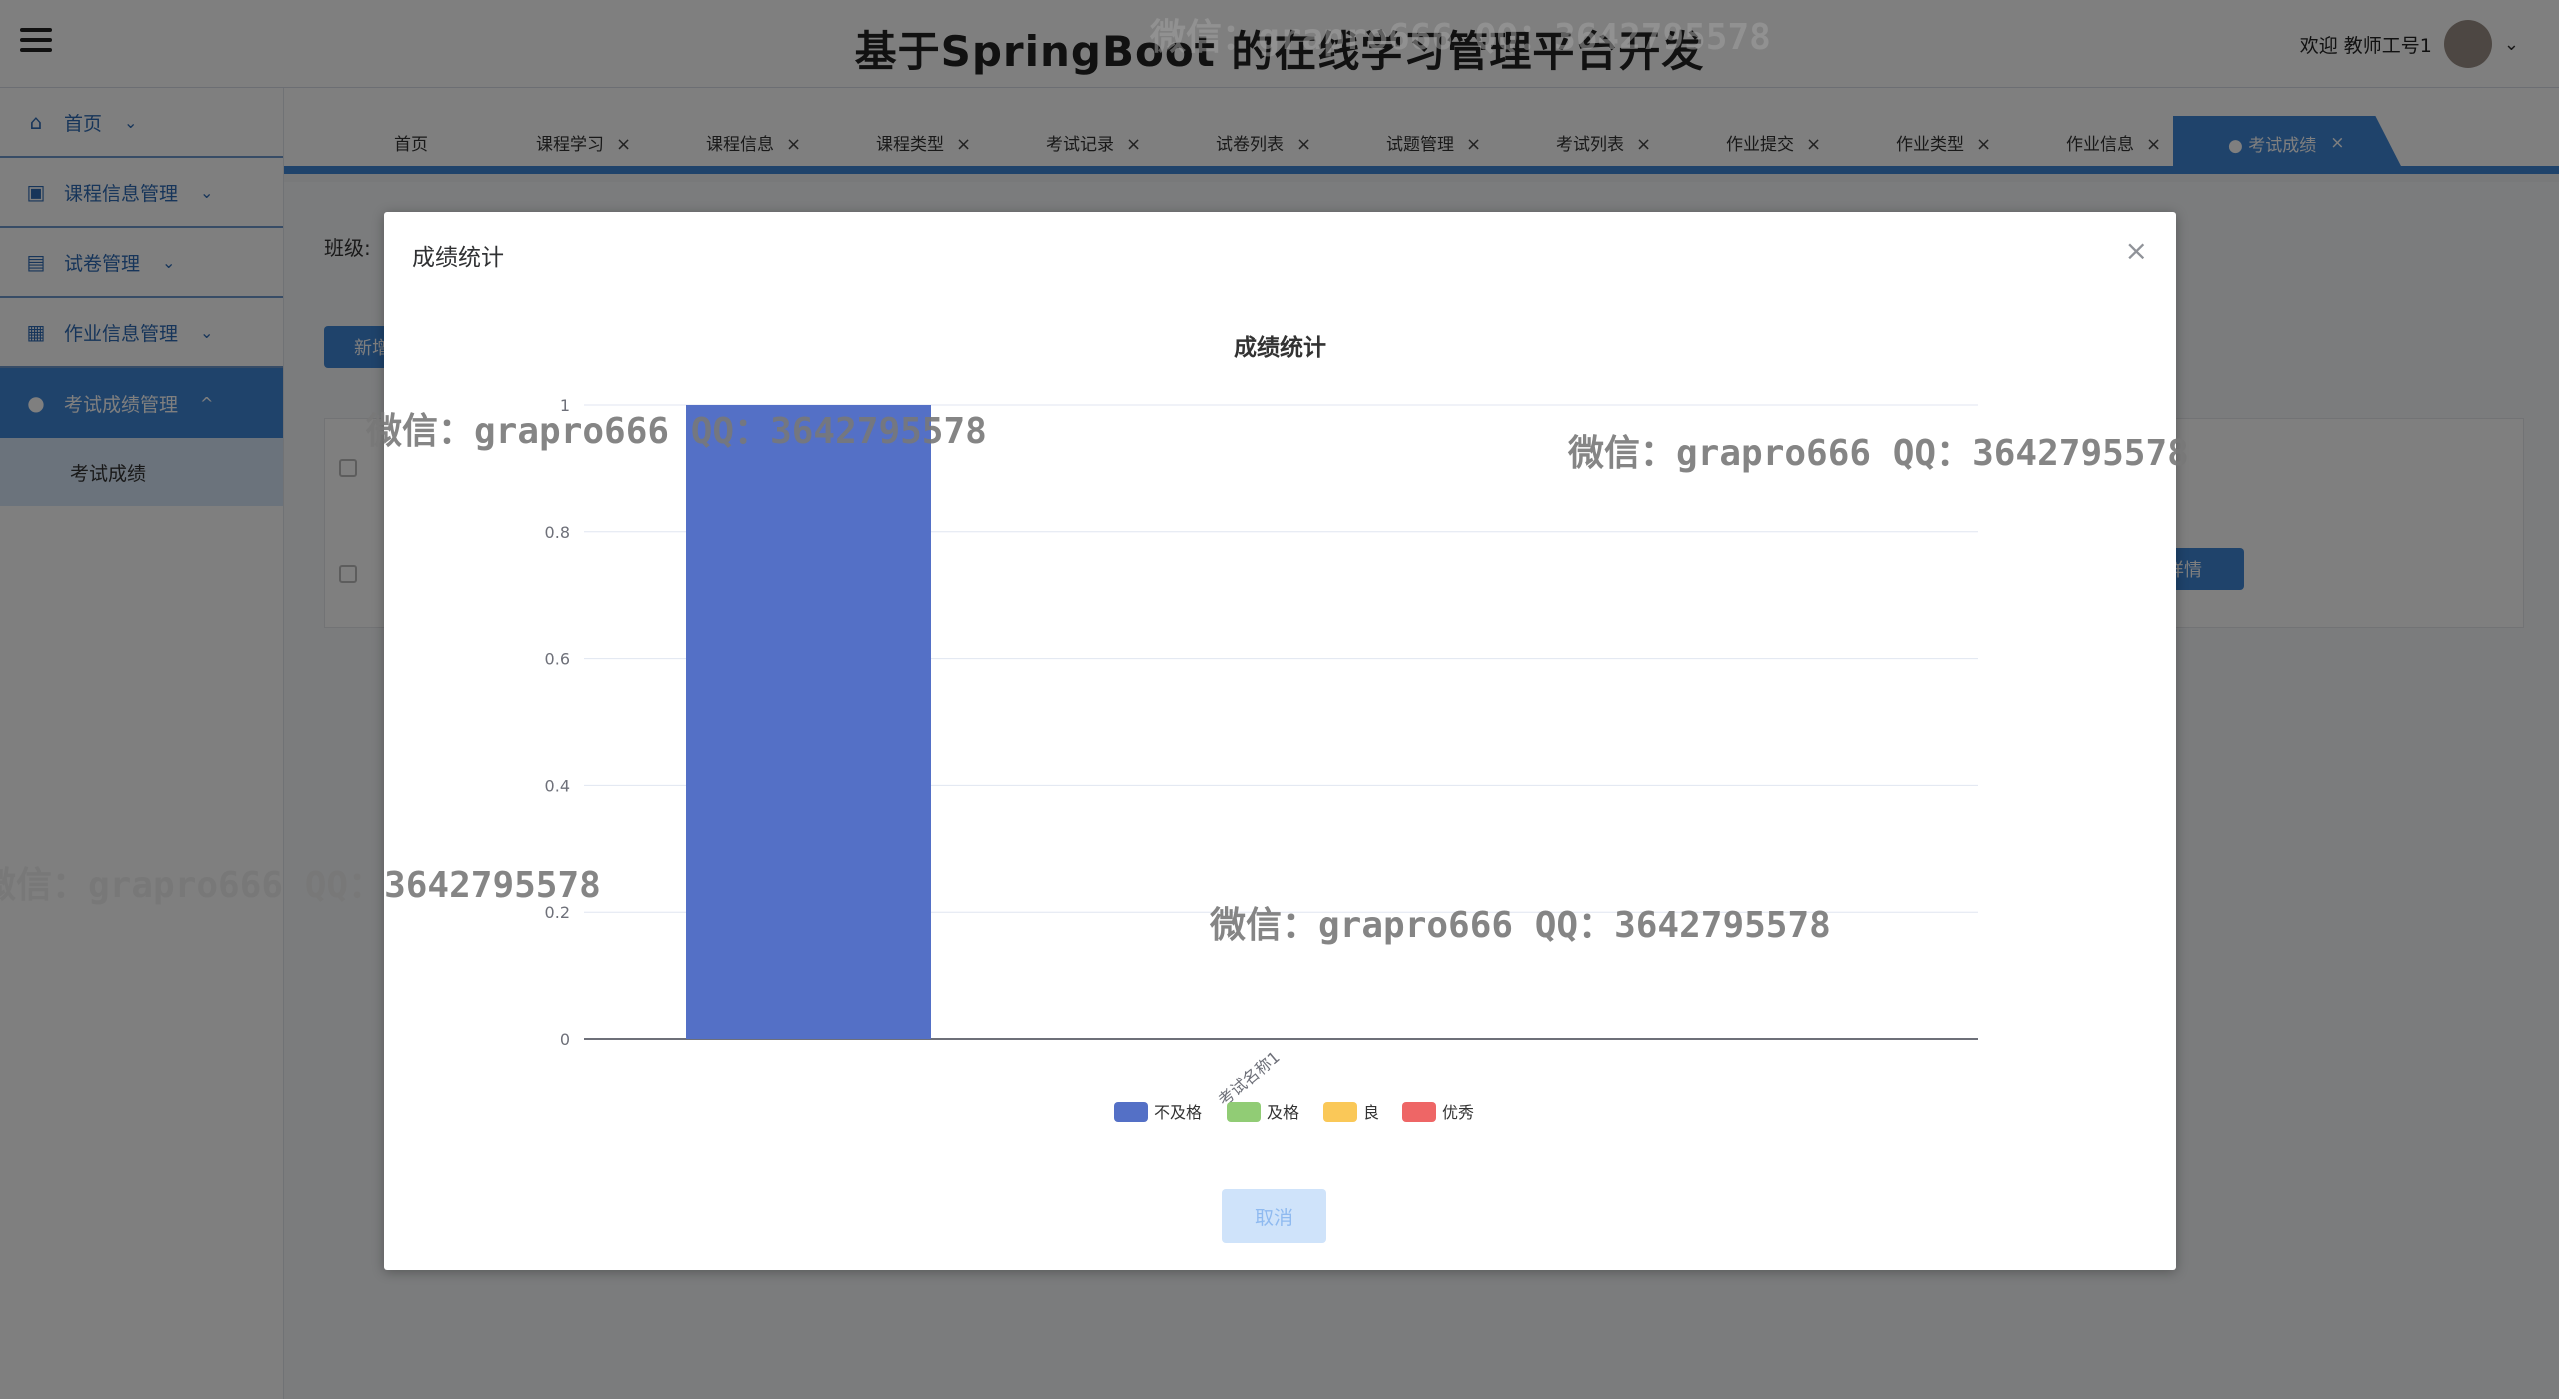  Describe the element at coordinates (1178, 1112) in the screenshot. I see `legend-label: 不及格` at that location.